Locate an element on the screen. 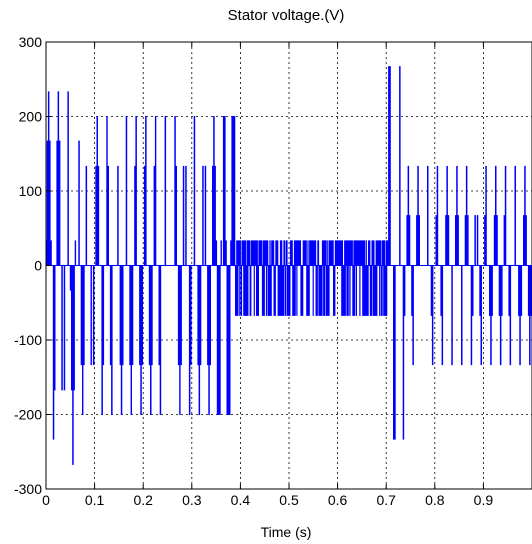  y-tick-label: 100 is located at coordinates (31, 191).